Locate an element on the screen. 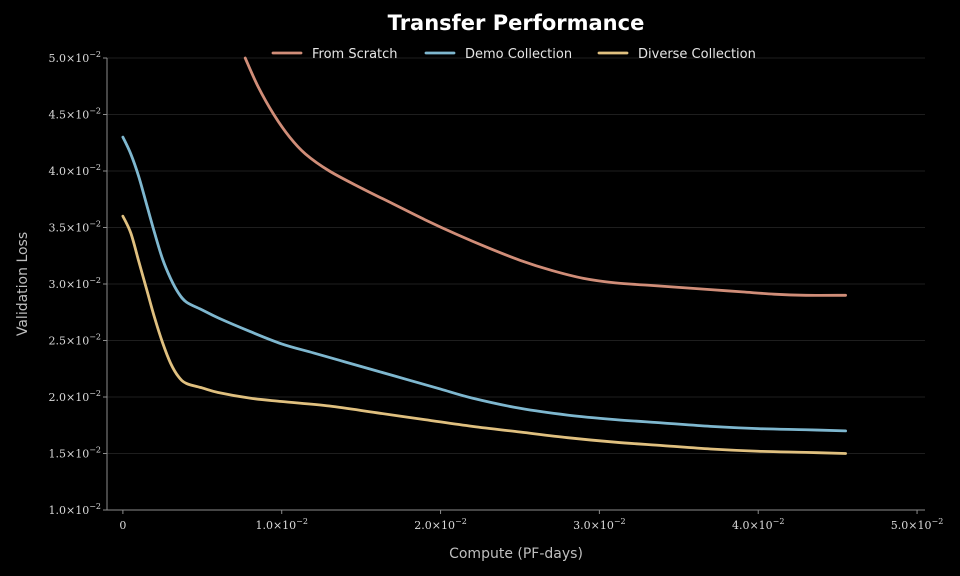  x-tick-label: 3.0×10⁻² is located at coordinates (599, 524).